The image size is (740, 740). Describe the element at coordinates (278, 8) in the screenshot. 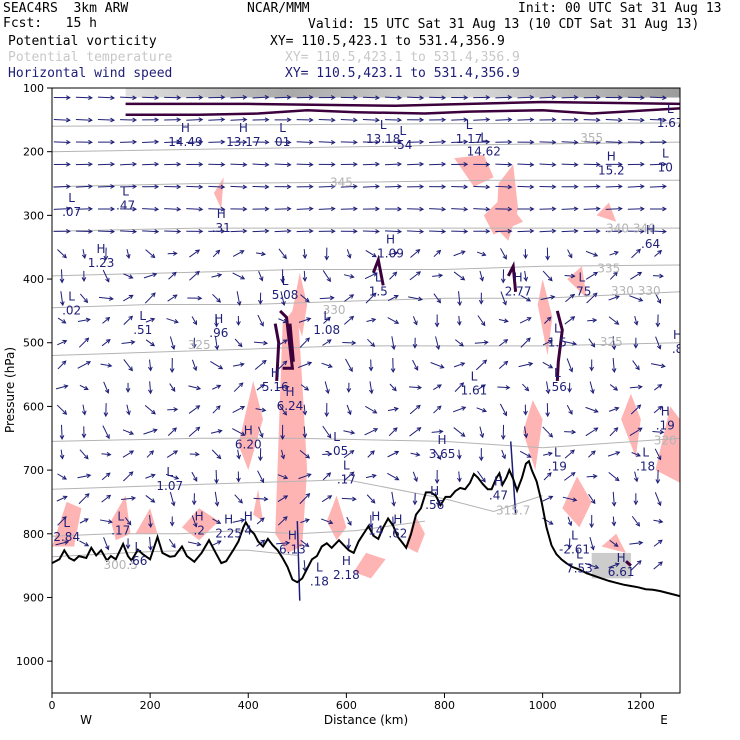

I see `org-label: NCAR/MMM` at that location.